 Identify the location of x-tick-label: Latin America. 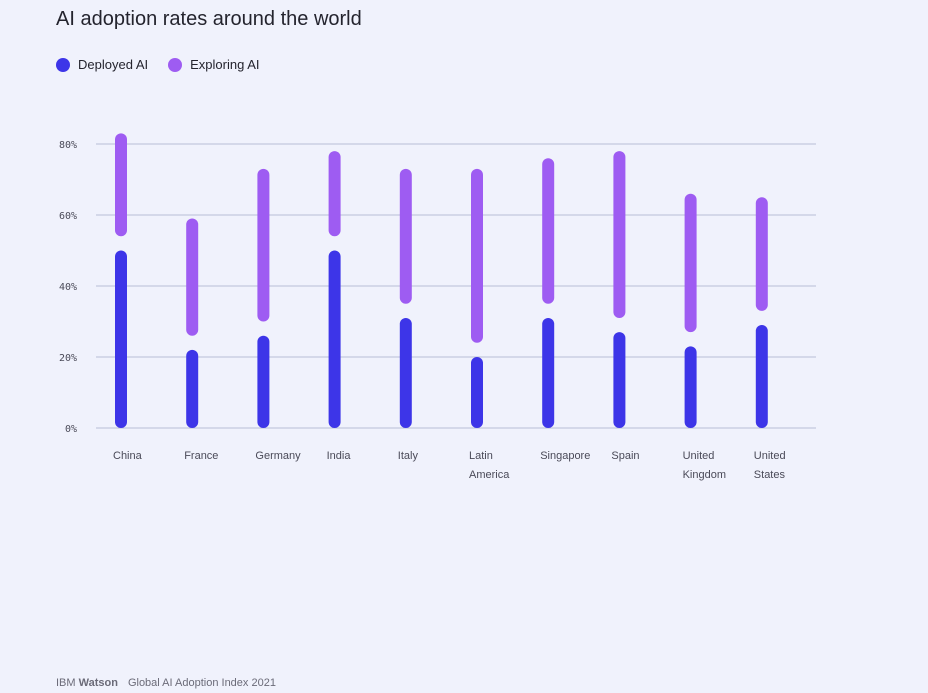
(489, 465).